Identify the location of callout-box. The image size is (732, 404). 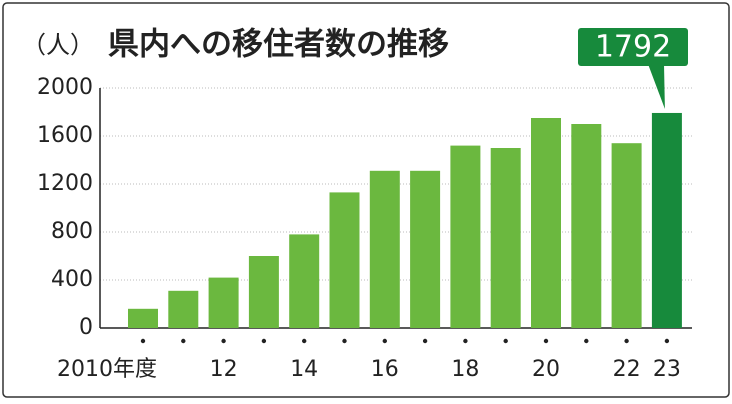
(633, 47).